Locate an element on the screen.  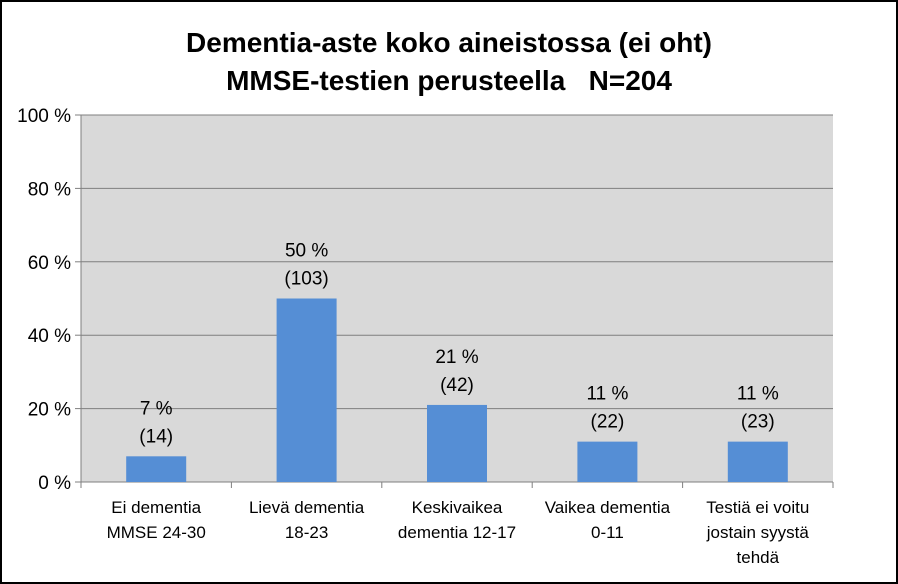
x-tick-label: jostain syystä is located at coordinates (758, 532).